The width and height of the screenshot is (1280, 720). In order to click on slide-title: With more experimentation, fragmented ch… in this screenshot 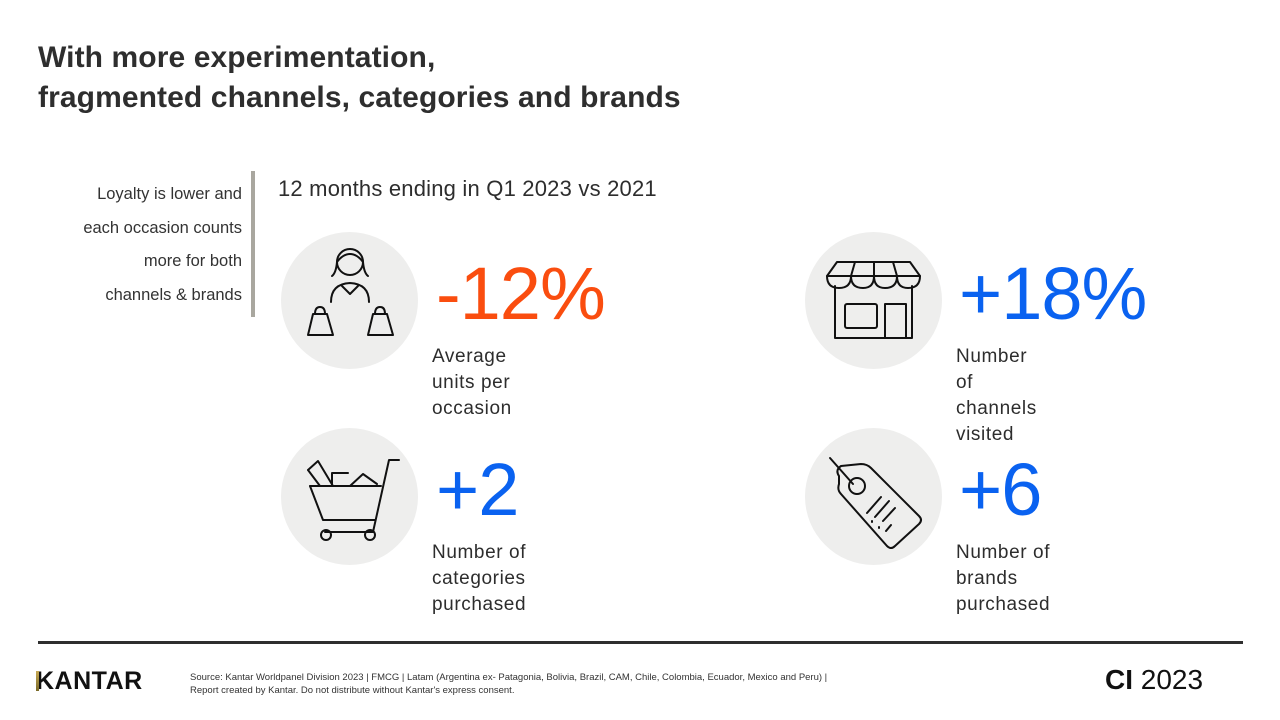, I will do `click(359, 78)`.